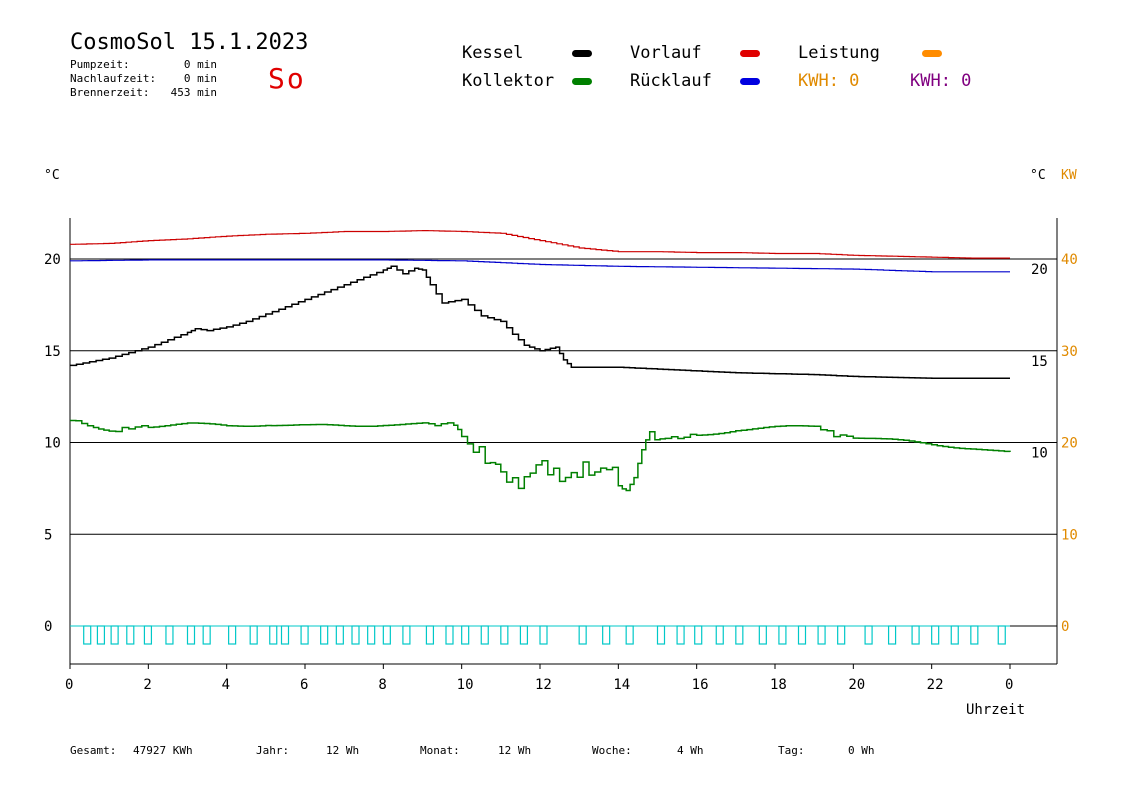 This screenshot has width=1148, height=812. What do you see at coordinates (540, 322) in the screenshot?
I see `series-kessel` at bounding box center [540, 322].